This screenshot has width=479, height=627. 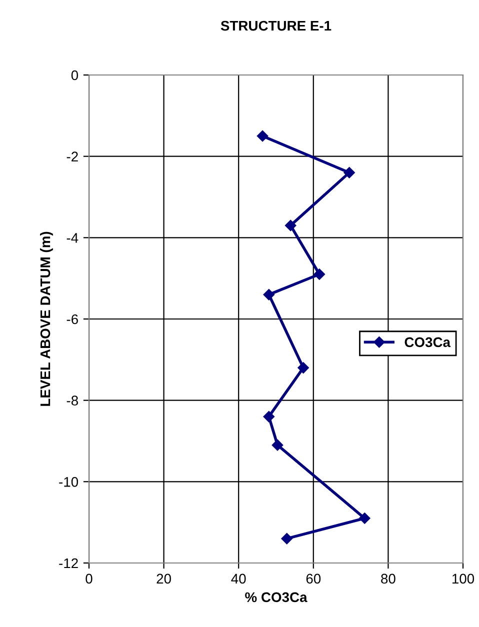 What do you see at coordinates (313, 579) in the screenshot?
I see `x-tick-label: 60` at bounding box center [313, 579].